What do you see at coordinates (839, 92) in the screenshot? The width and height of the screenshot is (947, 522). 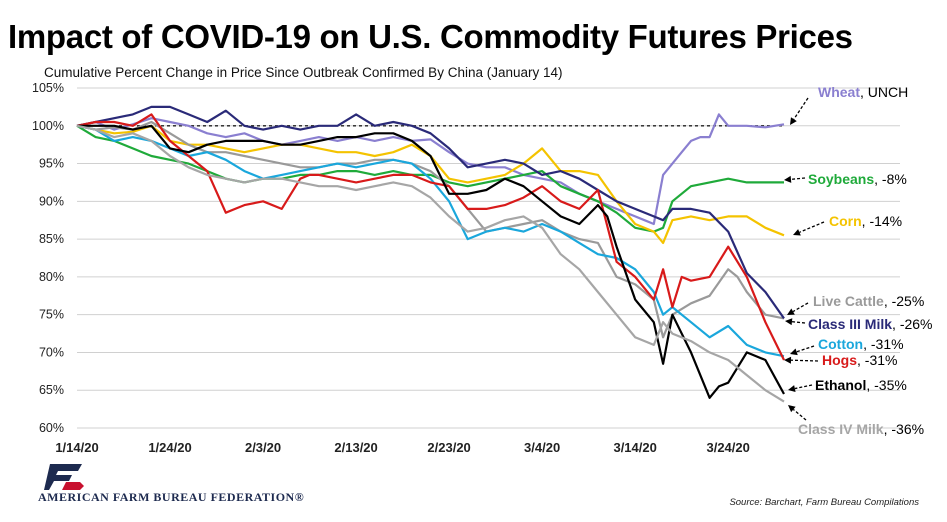 I see `series-name: Wheat` at bounding box center [839, 92].